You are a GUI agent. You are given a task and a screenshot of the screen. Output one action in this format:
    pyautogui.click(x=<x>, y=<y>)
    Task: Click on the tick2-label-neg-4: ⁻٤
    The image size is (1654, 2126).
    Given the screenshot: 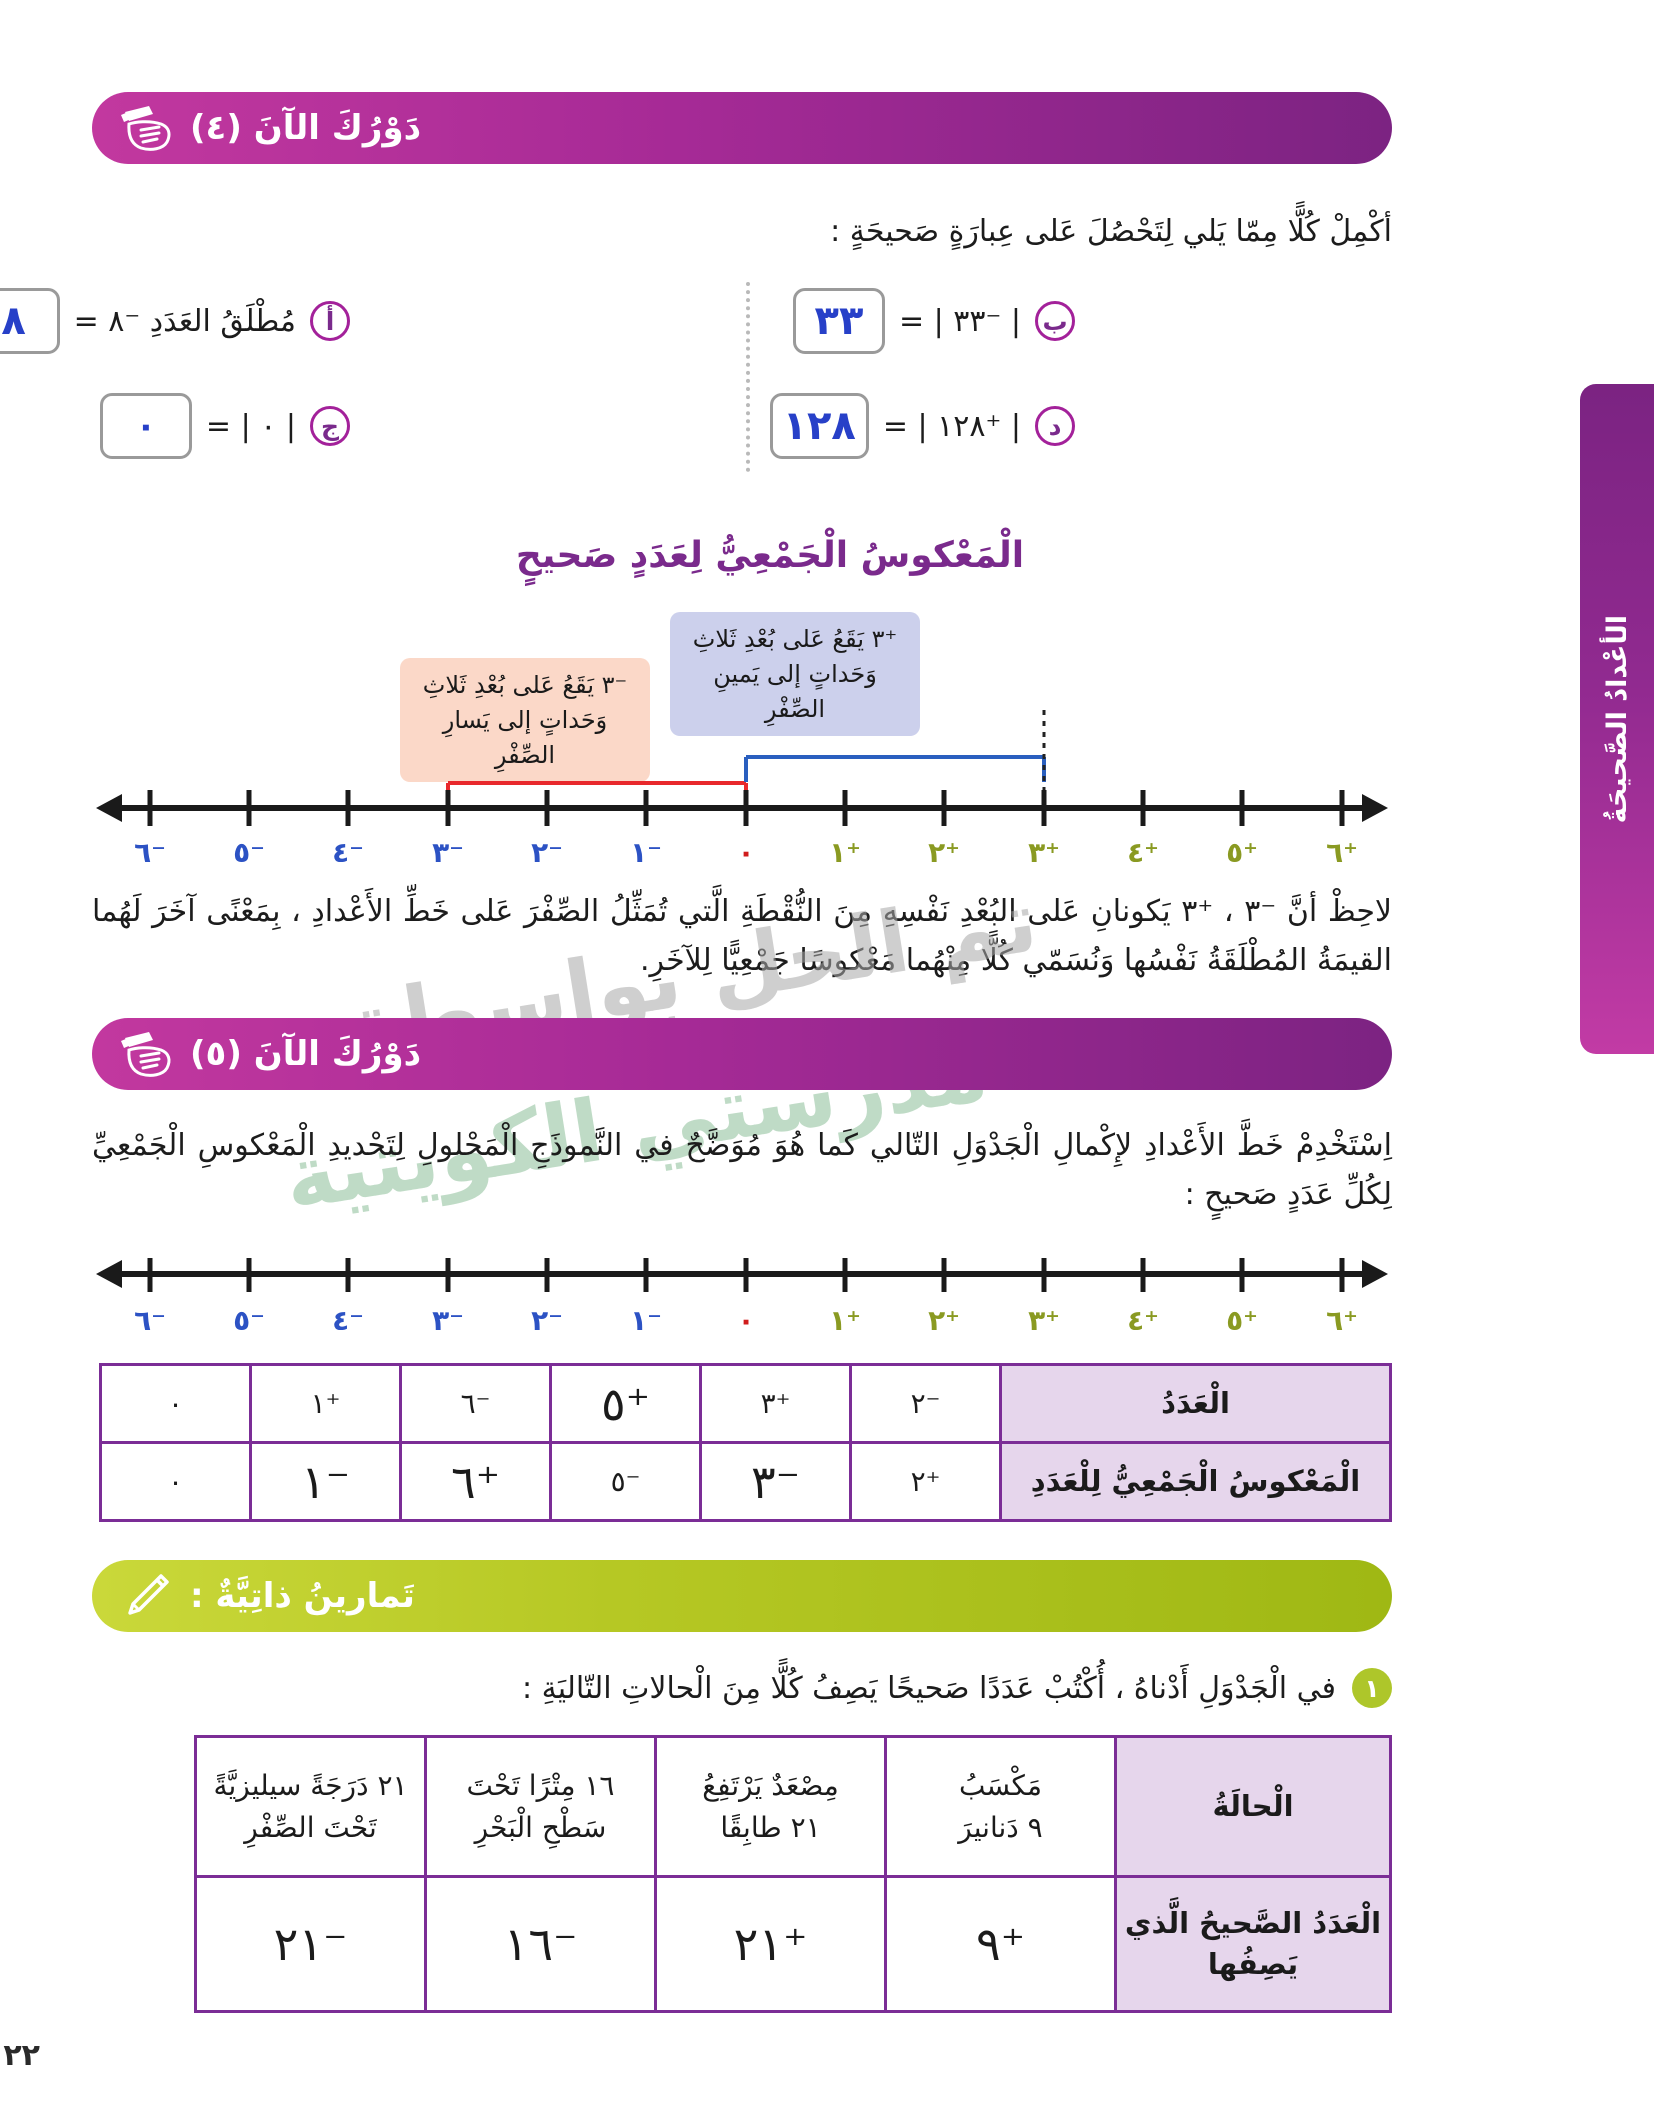 What is the action you would take?
    pyautogui.click(x=348, y=1320)
    